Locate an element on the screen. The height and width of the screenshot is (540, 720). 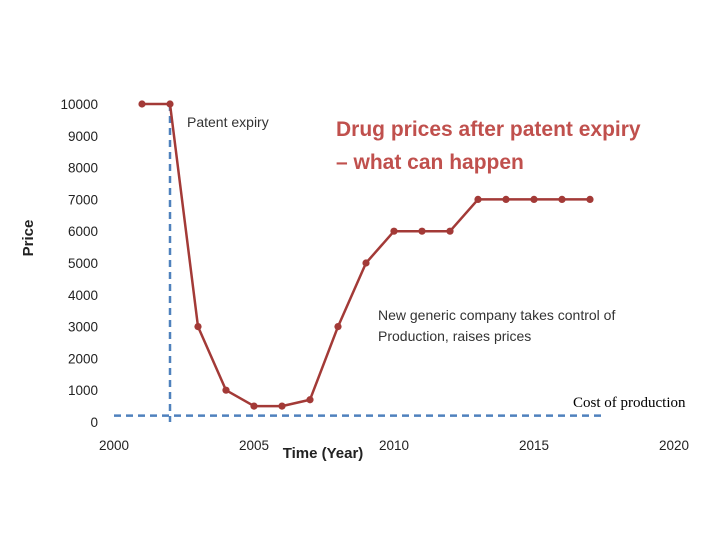
x-tick-label: 2015 is located at coordinates (534, 445).